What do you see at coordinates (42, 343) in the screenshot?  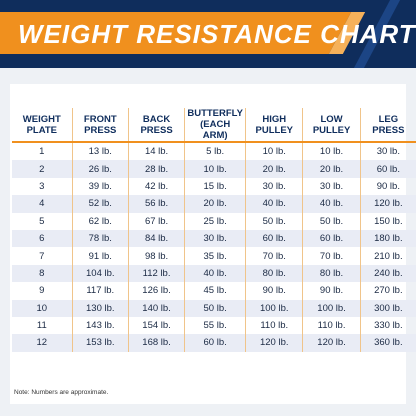 I see `weight-plate-cell: 12` at bounding box center [42, 343].